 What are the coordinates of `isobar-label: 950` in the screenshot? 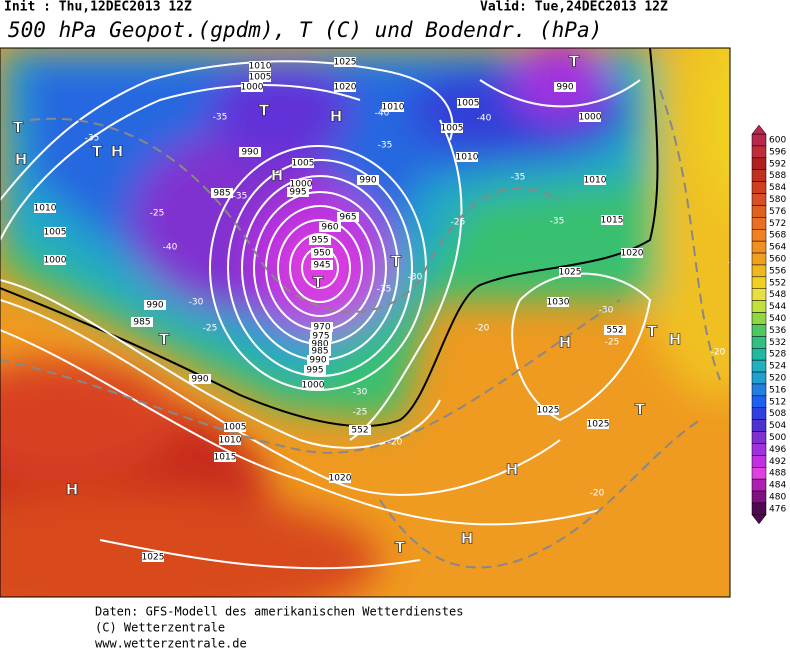 It's located at (321, 254).